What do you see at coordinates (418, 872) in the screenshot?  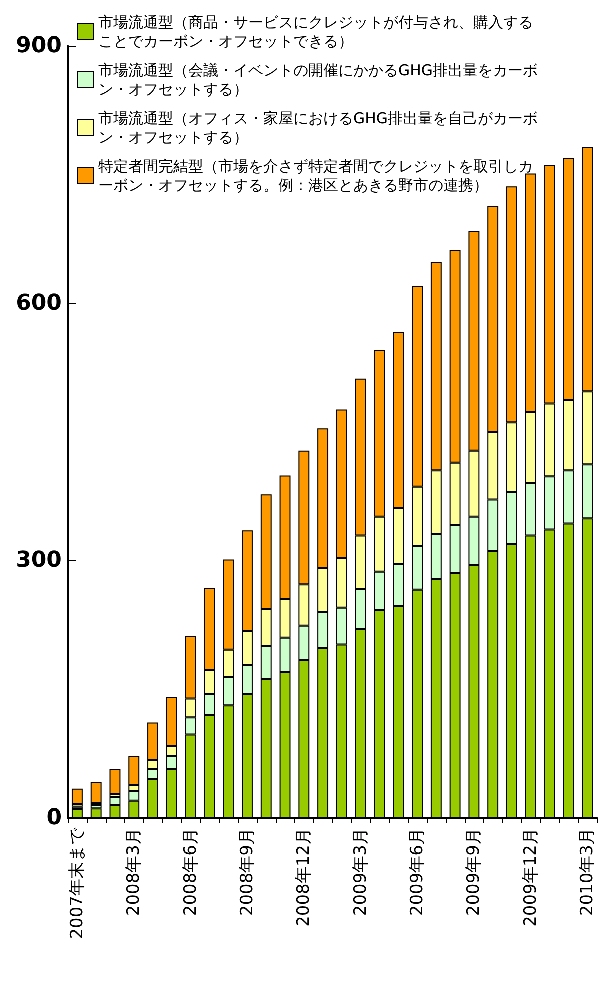 I see `x-tick-label: 2009年6月` at bounding box center [418, 872].